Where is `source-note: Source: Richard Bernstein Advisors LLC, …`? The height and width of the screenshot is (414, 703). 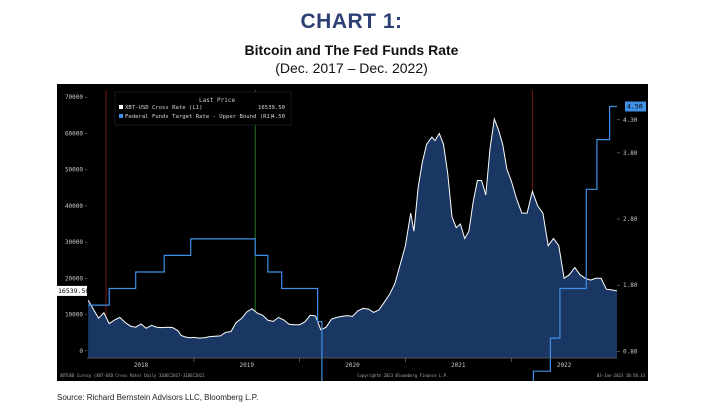 source-note: Source: Richard Bernstein Advisors LLC, … is located at coordinates (158, 397).